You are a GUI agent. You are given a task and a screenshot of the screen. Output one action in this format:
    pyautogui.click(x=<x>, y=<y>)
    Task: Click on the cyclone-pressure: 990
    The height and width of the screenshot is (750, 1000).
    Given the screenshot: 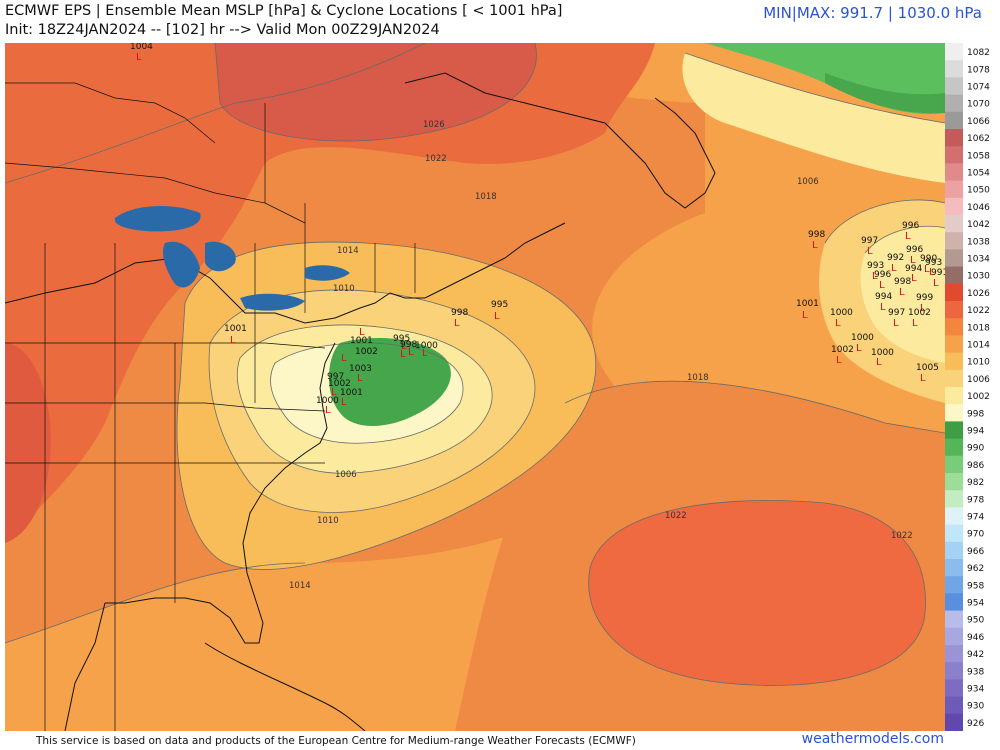 What is the action you would take?
    pyautogui.click(x=928, y=259)
    